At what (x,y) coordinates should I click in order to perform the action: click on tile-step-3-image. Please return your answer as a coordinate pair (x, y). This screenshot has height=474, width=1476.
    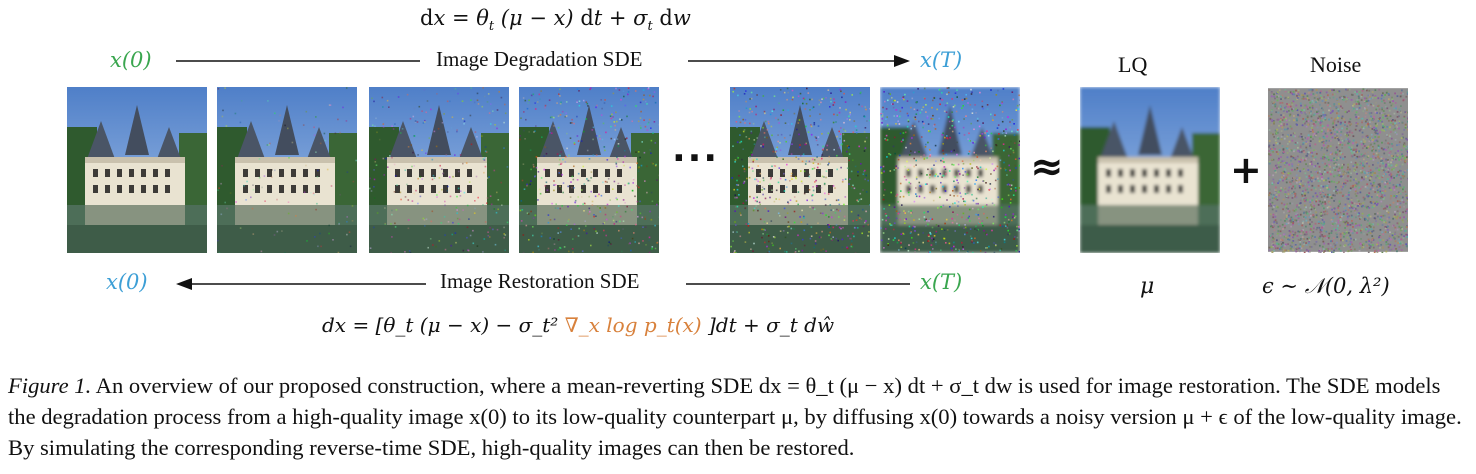
    Looking at the image, I should click on (589, 170).